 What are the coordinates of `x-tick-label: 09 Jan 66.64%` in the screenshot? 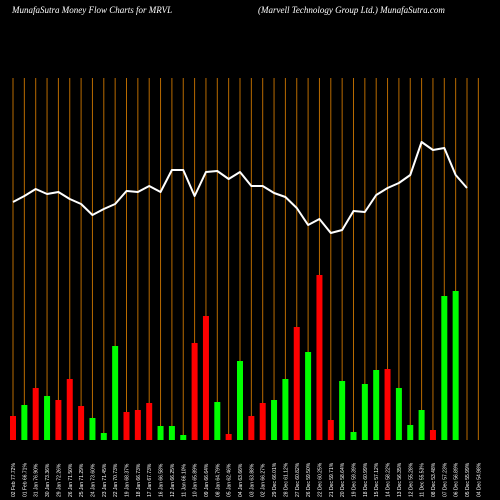 It's located at (207, 480).